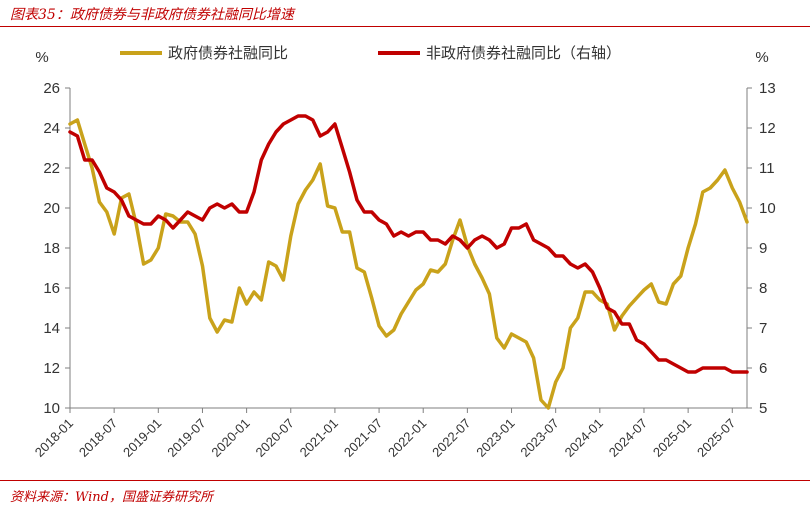  I want to click on chart-legend: 政府债券社融同比 非政府债券社融同比（右轴）, so click(370, 53).